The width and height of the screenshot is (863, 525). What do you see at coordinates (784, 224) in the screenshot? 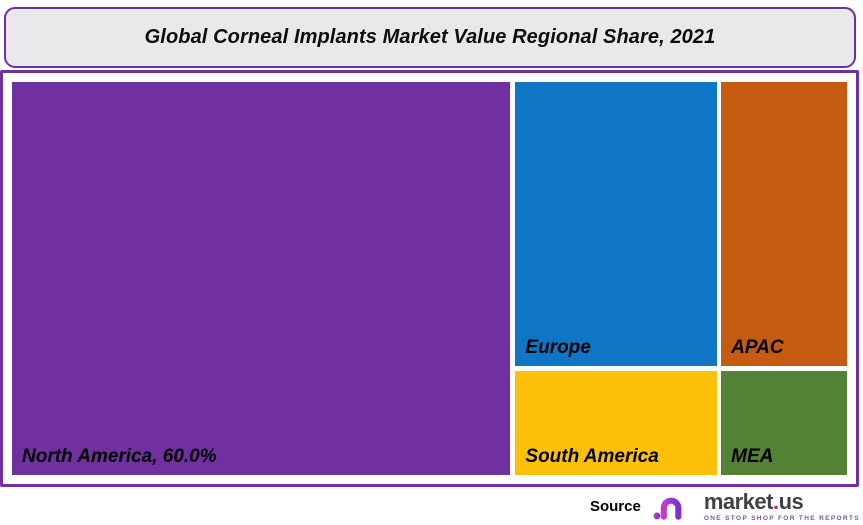
I see `treemap-tile-apac: APAC` at bounding box center [784, 224].